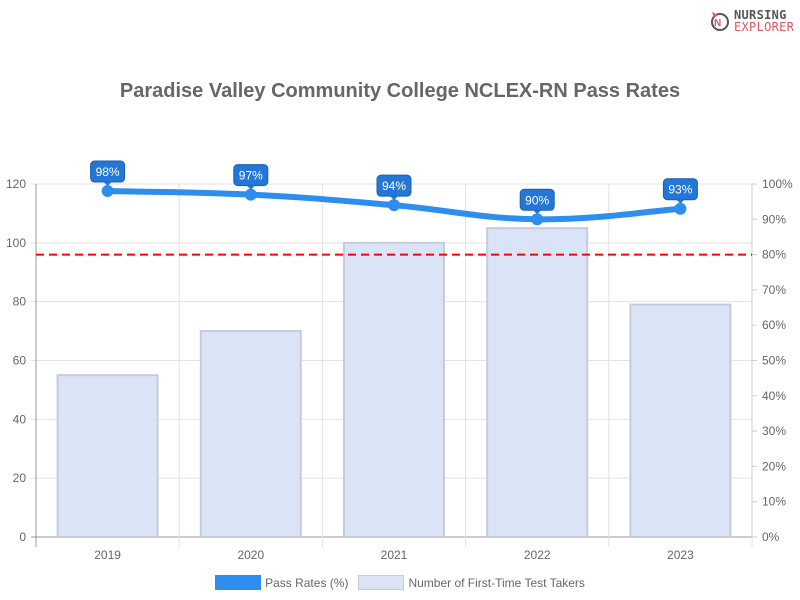 This screenshot has height=600, width=800. I want to click on x-tick-label: 2023, so click(680, 555).